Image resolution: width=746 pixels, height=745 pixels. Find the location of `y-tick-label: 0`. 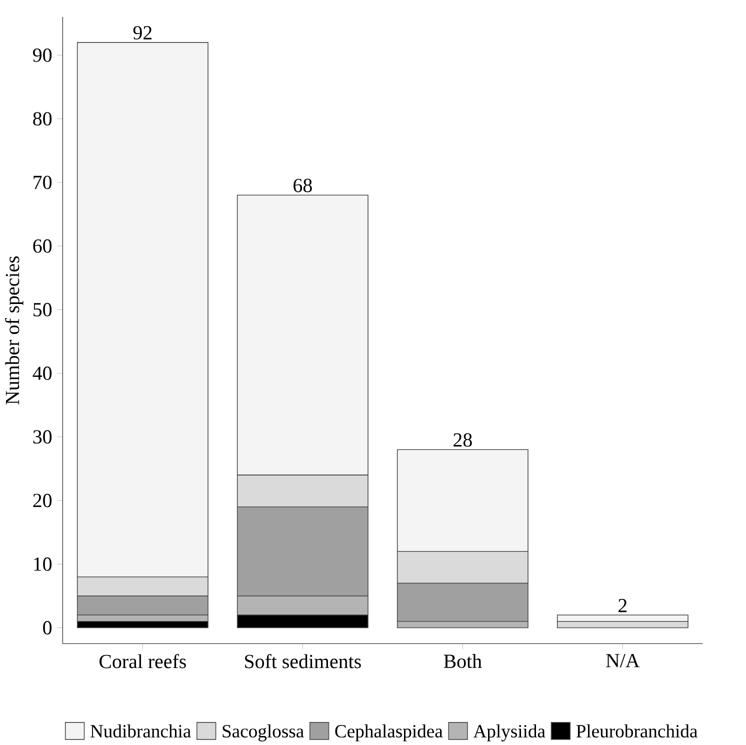

y-tick-label: 0 is located at coordinates (47, 628).